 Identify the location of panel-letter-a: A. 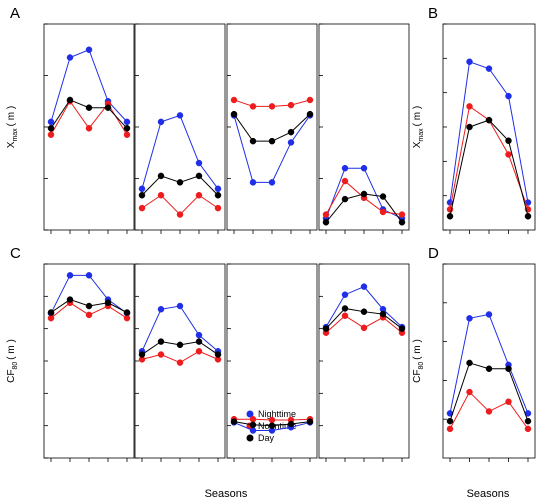
(15, 13).